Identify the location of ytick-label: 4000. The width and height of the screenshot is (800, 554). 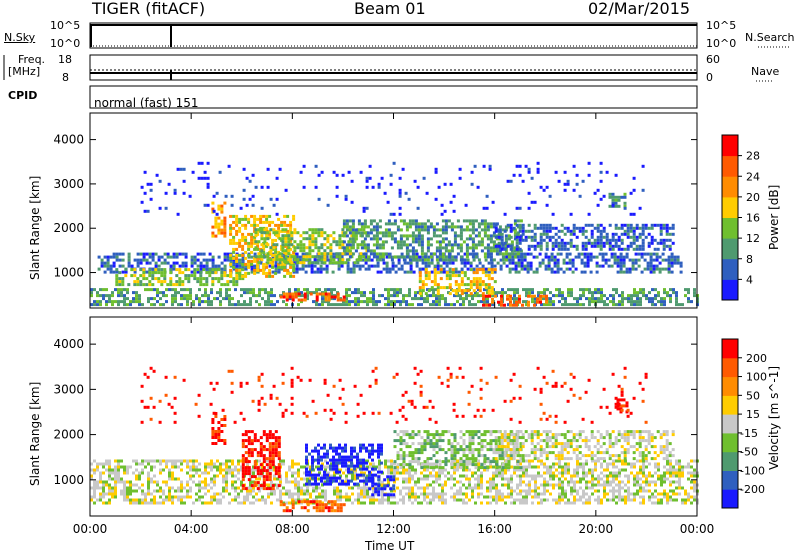
(68, 140).